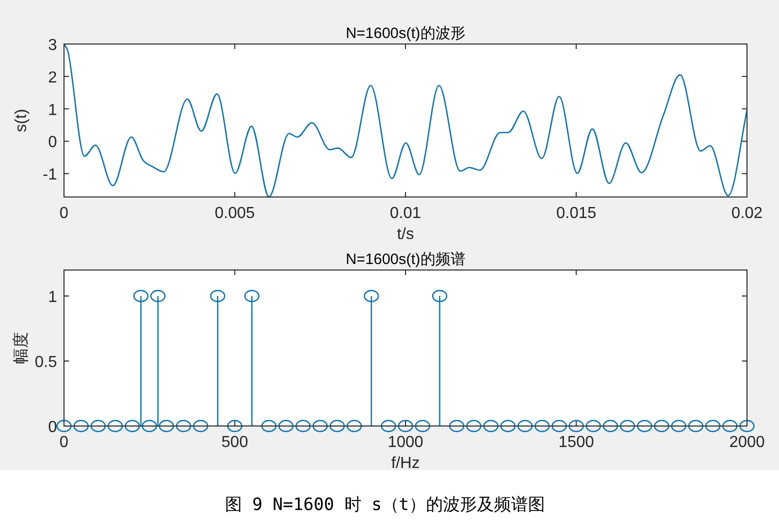  What do you see at coordinates (576, 442) in the screenshot?
I see `x-tick-label: 1500` at bounding box center [576, 442].